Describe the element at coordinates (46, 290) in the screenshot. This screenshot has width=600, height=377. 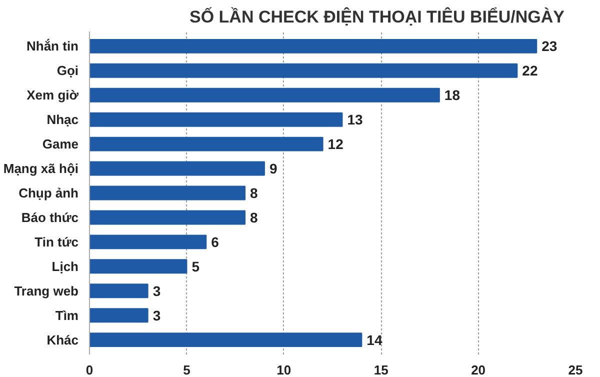
I see `y-tick-label: Trang web` at that location.